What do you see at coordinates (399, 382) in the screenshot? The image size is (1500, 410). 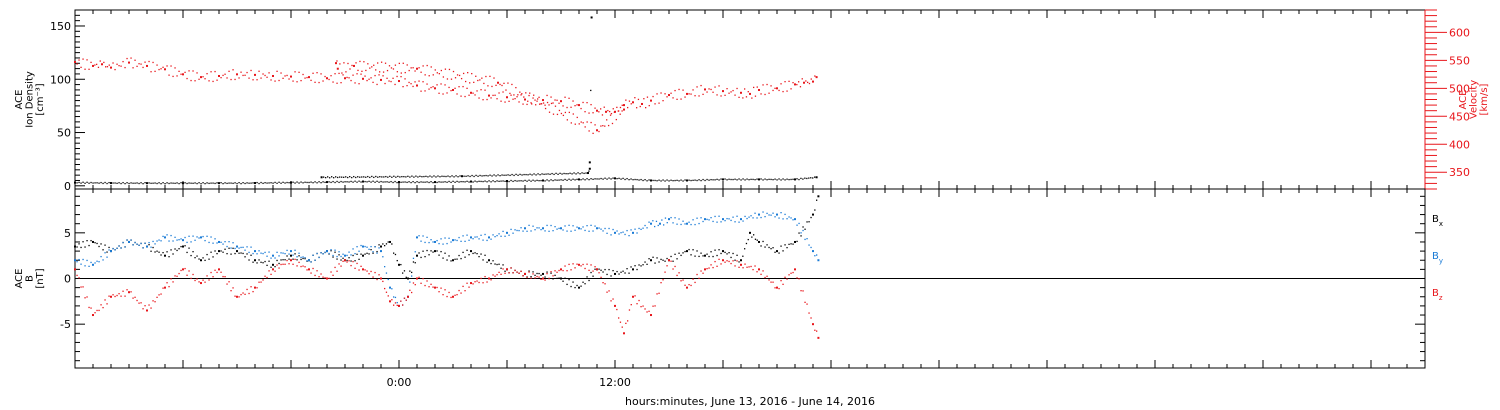 I see `x-tick-label: 0:00` at bounding box center [399, 382].